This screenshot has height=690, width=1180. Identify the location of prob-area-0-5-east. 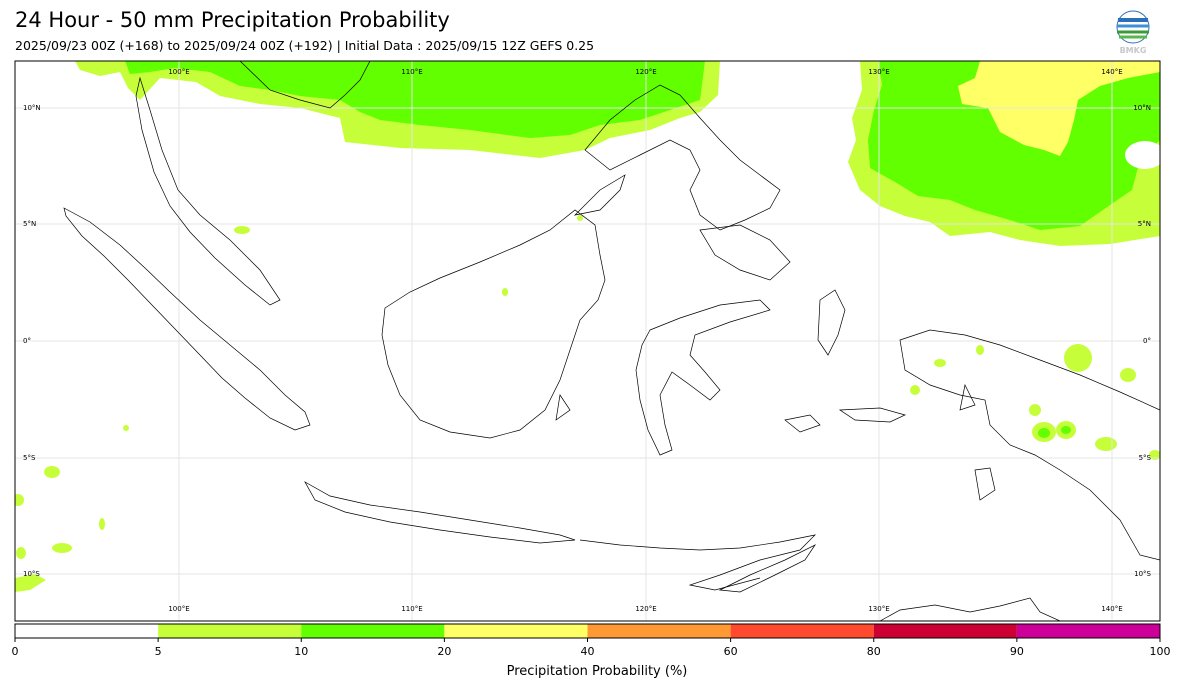
(1142, 155).